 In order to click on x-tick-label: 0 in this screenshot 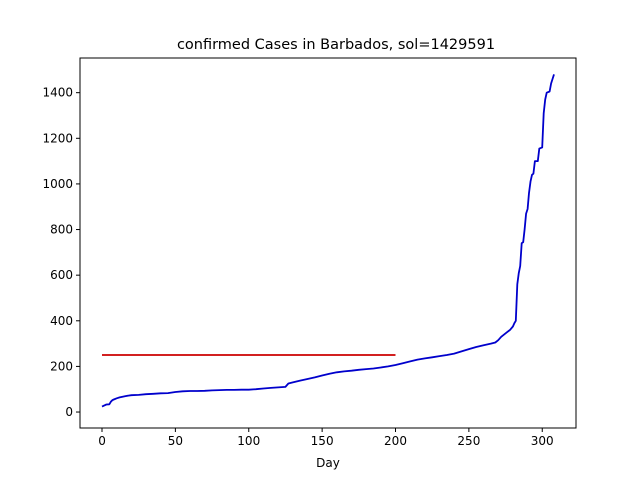, I will do `click(102, 441)`.